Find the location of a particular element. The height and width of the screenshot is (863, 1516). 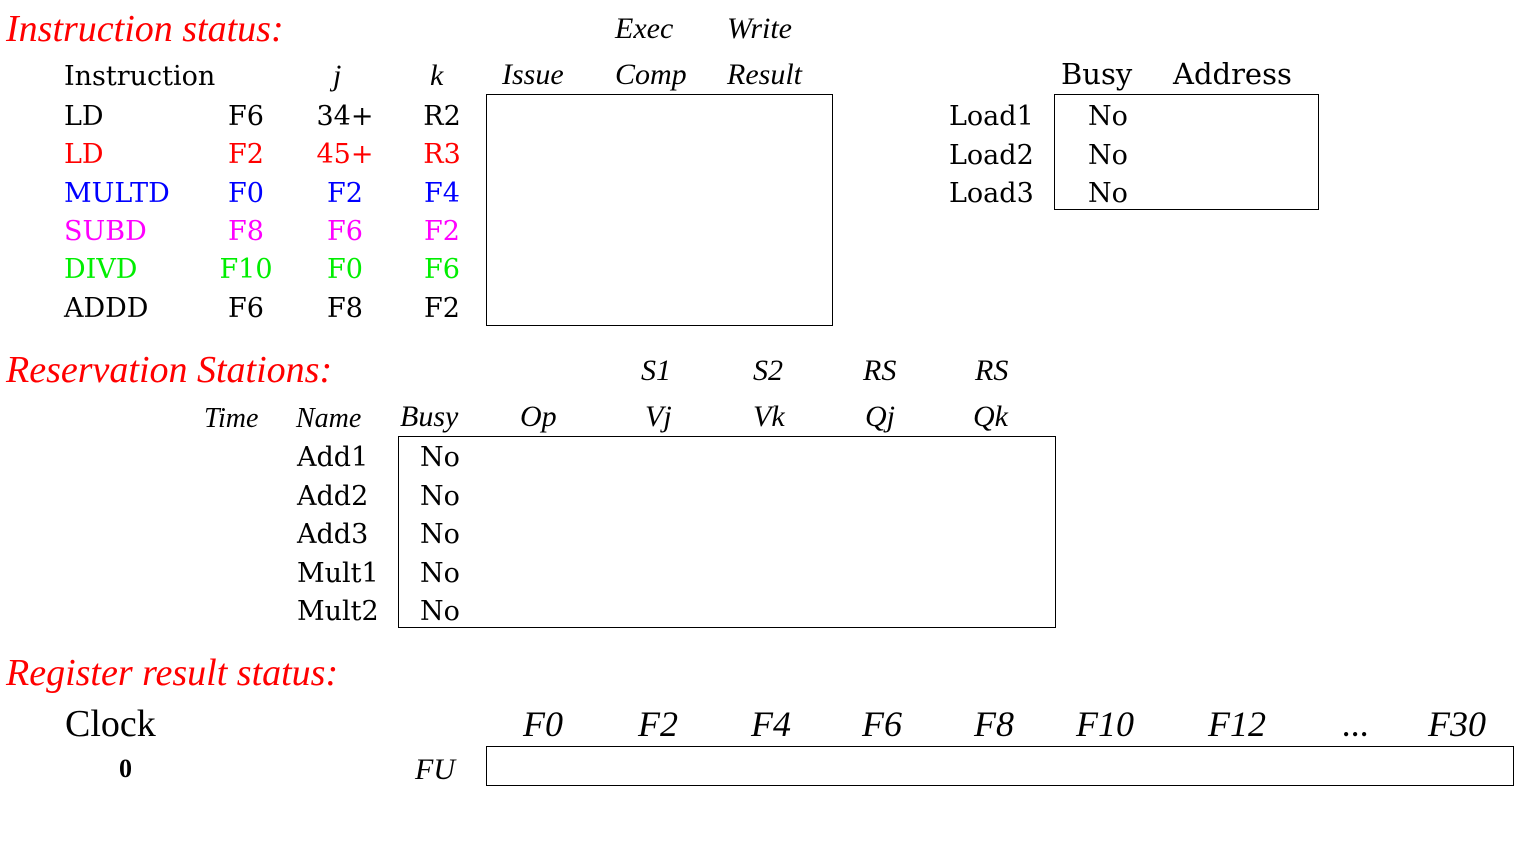

instruction-dest: F8 is located at coordinates (246, 231).